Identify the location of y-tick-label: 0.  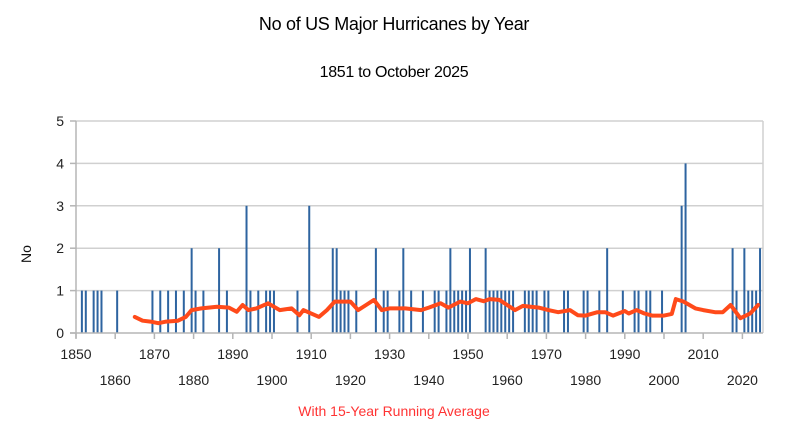
(60, 333).